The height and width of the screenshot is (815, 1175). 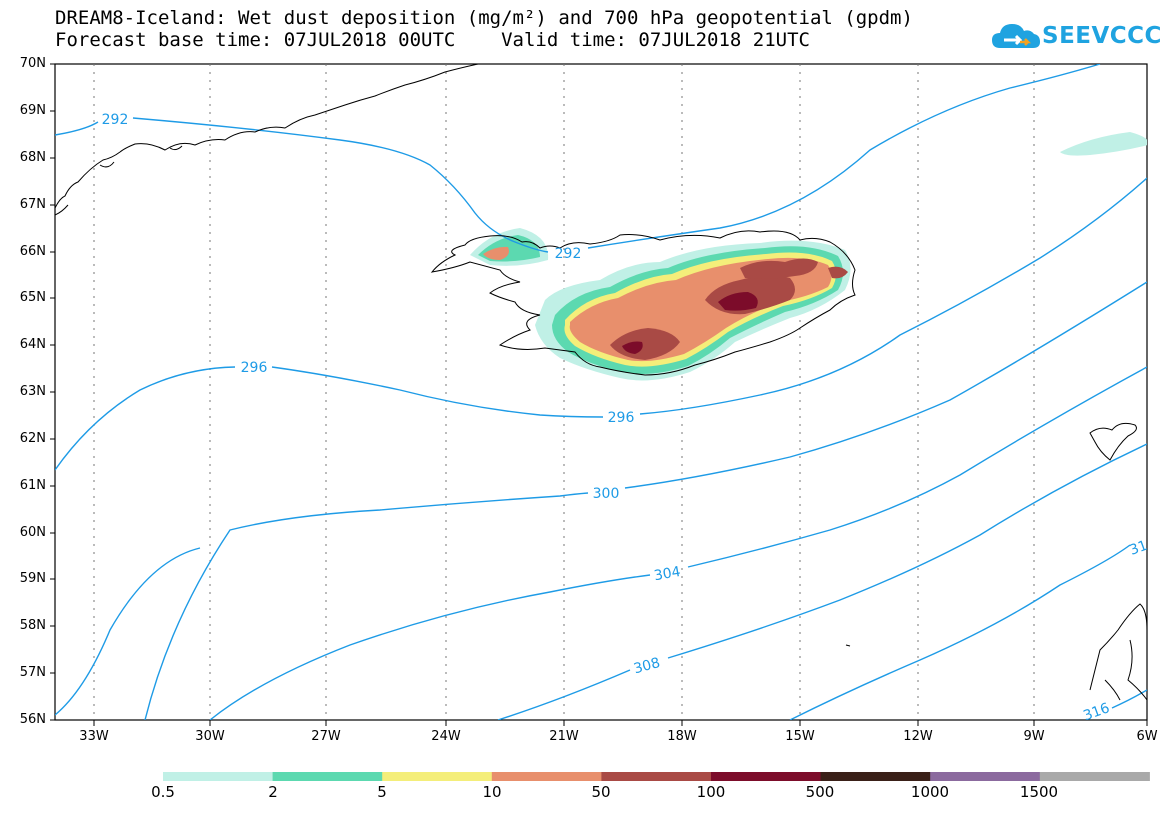 What do you see at coordinates (145, 418) in the screenshot?
I see `contour-296-west` at bounding box center [145, 418].